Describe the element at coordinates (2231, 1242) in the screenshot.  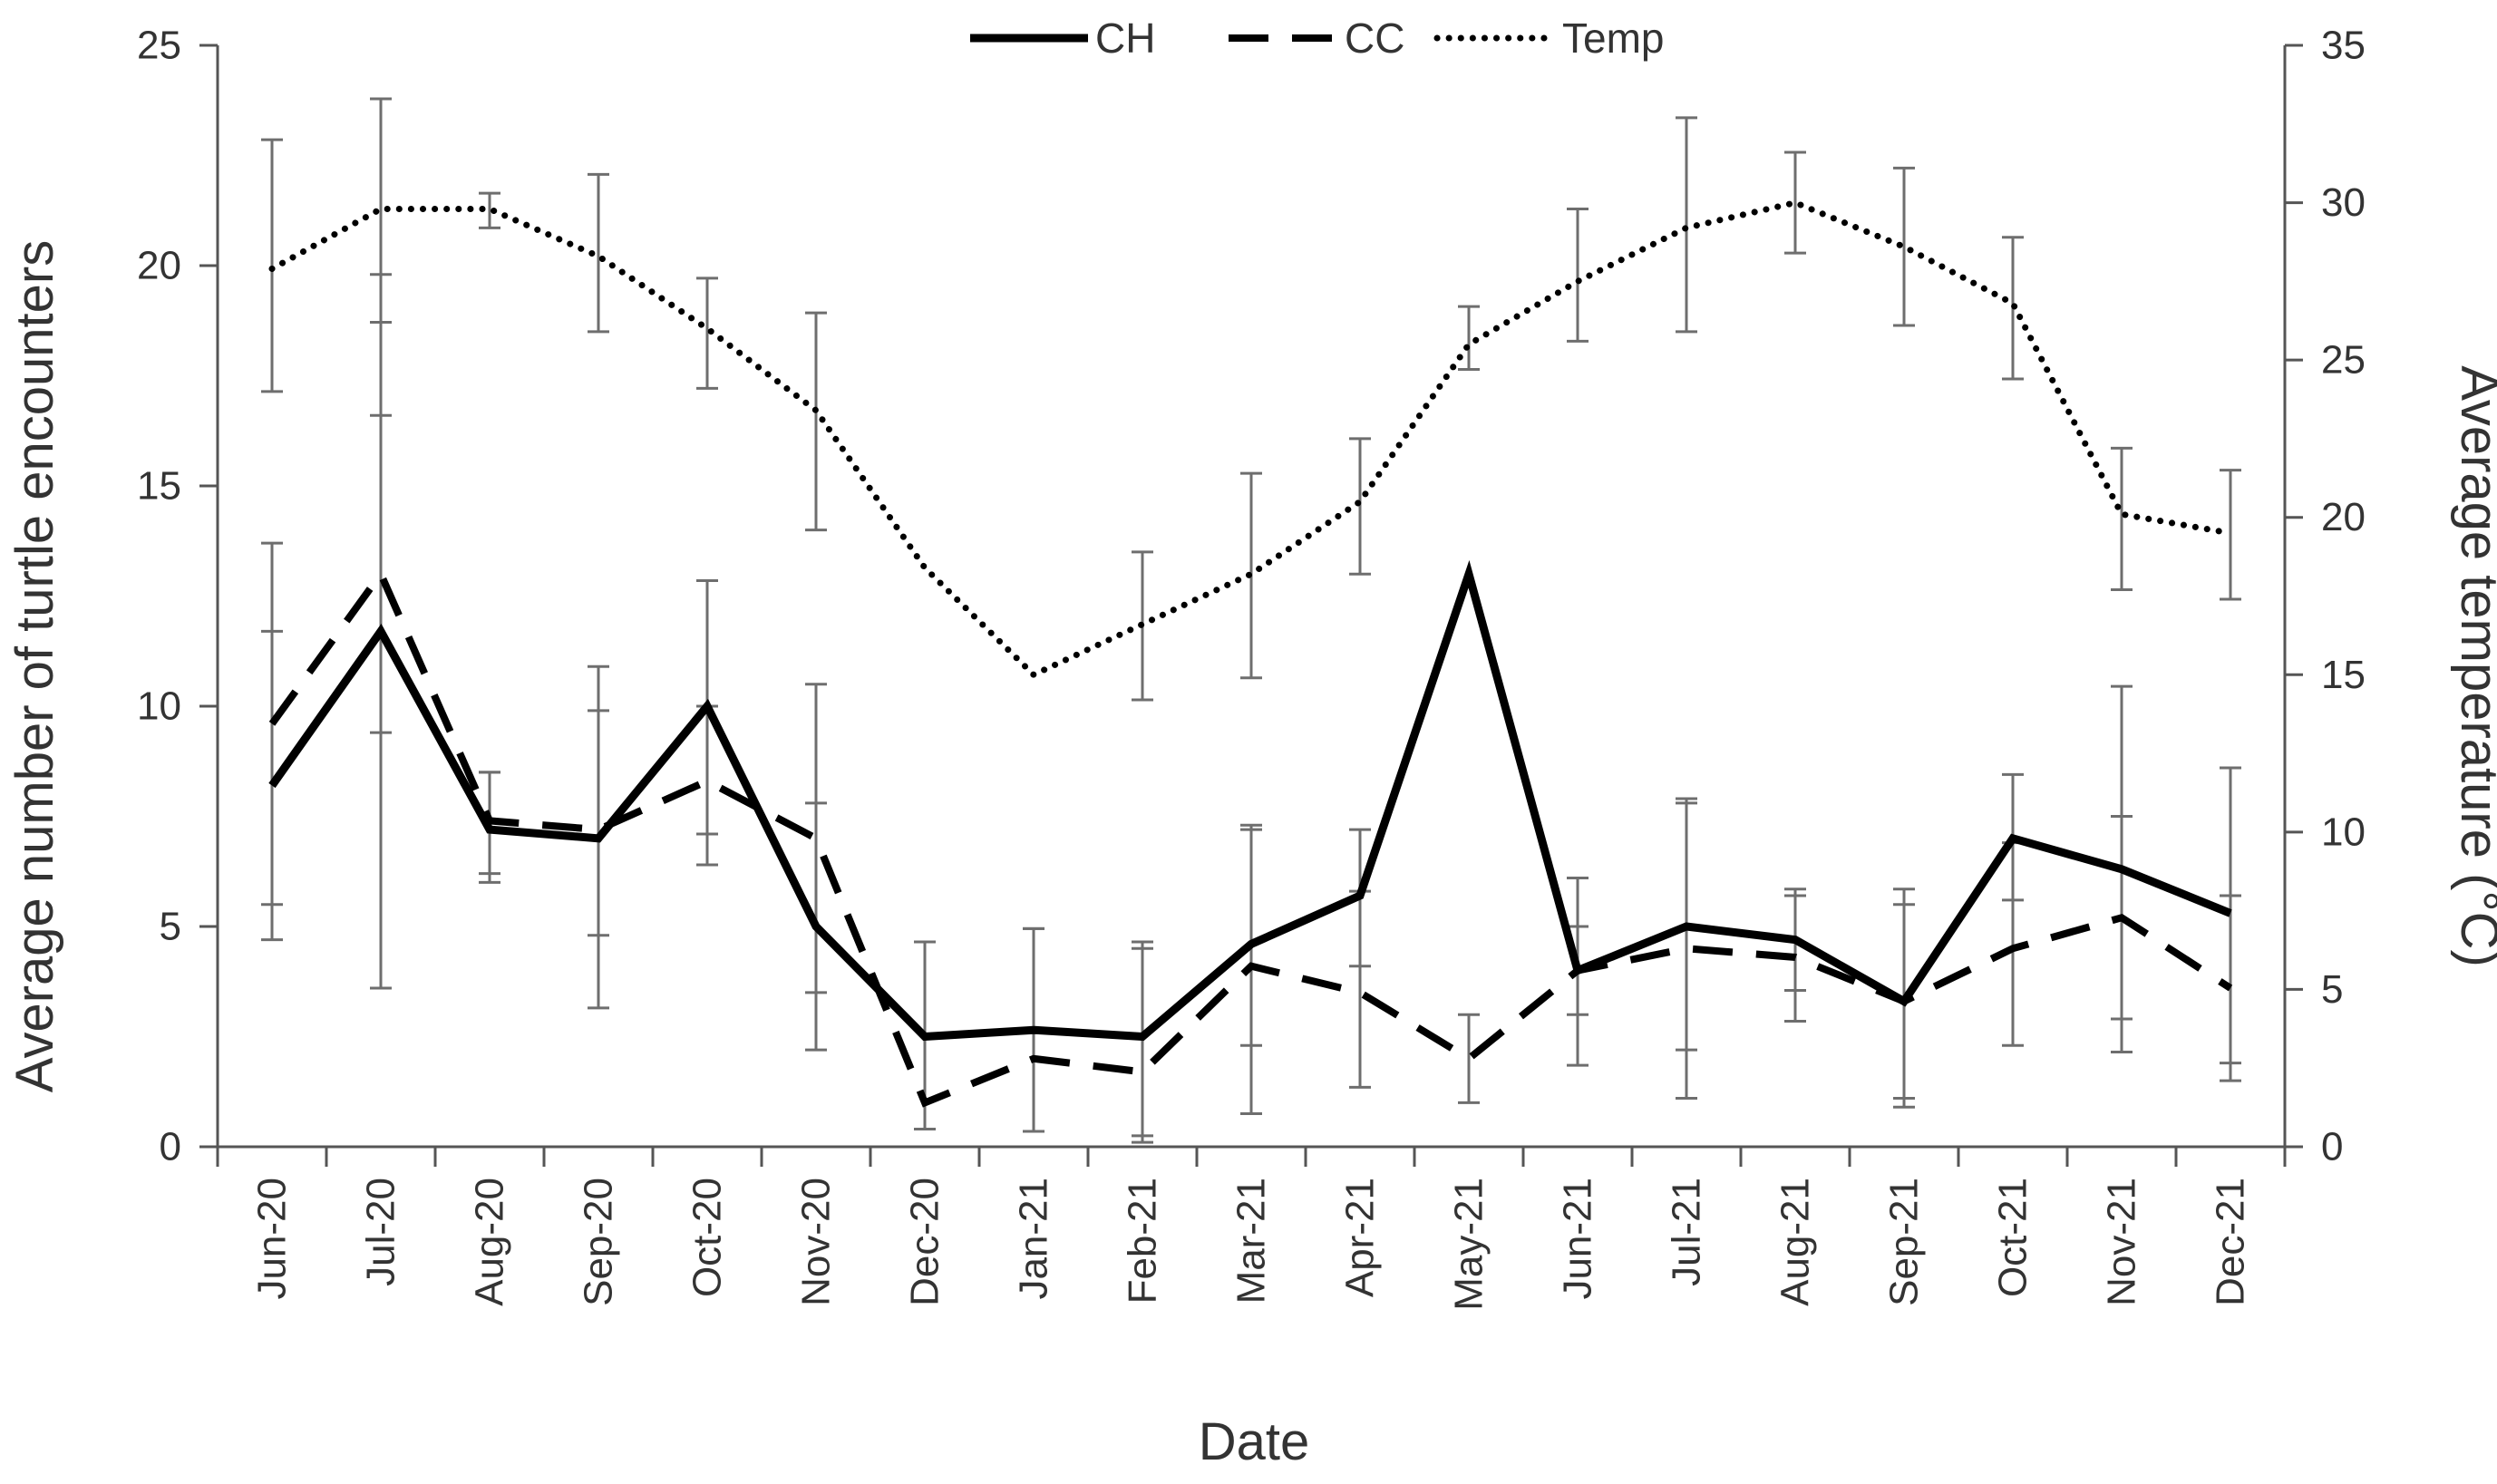
I see `x-tick-label: Dec-21` at that location.